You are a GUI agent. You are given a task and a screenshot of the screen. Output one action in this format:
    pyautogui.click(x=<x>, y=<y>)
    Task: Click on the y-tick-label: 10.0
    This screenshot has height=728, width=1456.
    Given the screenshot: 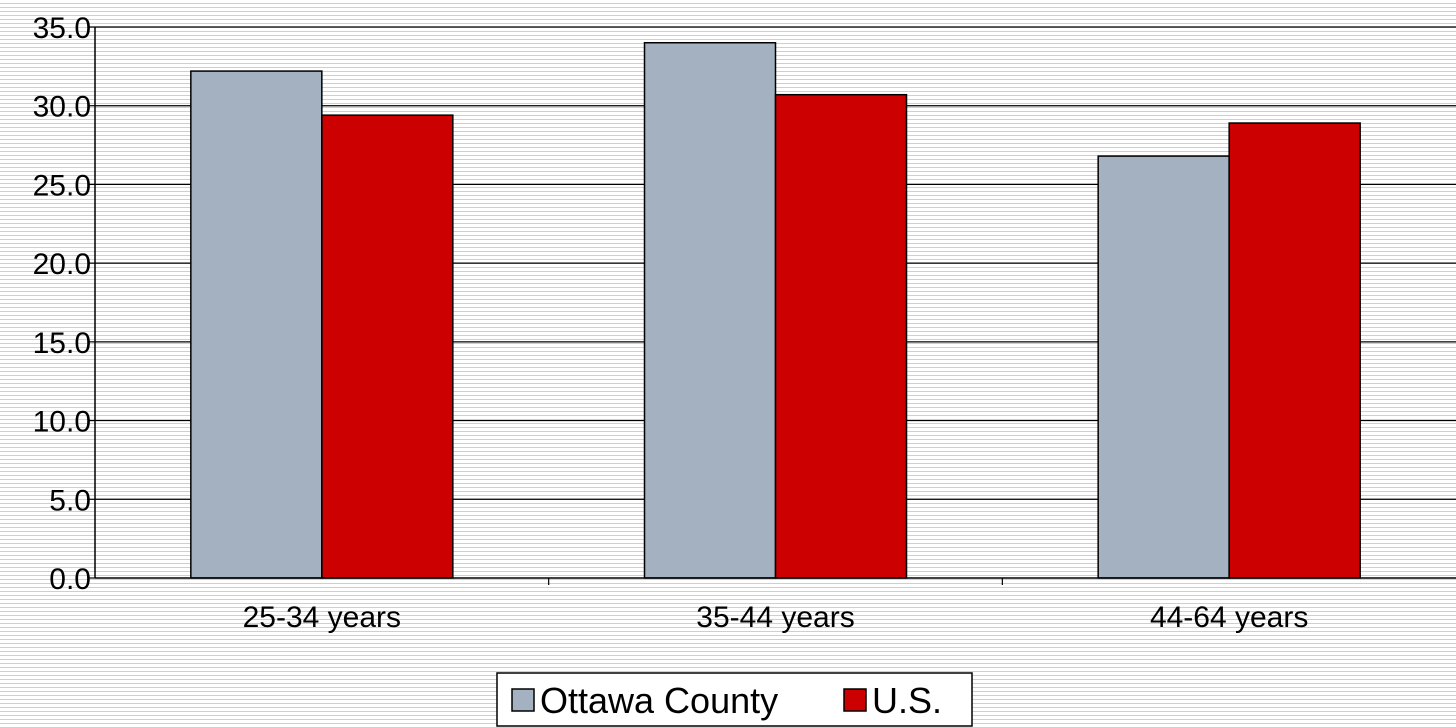 What is the action you would take?
    pyautogui.click(x=62, y=422)
    